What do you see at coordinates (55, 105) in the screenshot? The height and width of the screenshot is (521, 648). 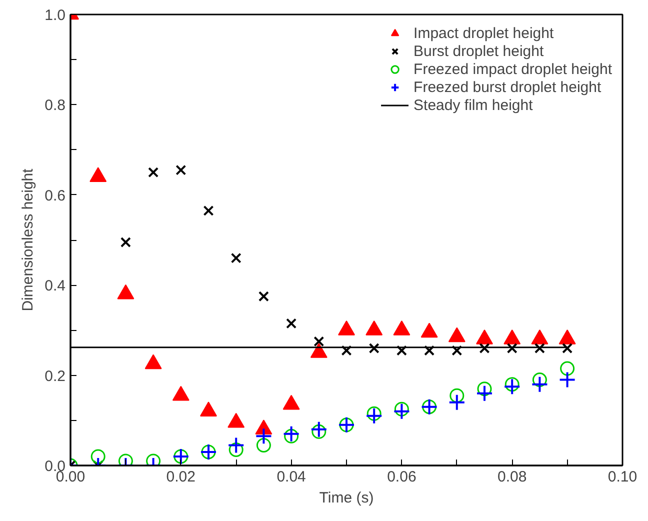 I see `y-tick-label: 0.8` at bounding box center [55, 105].